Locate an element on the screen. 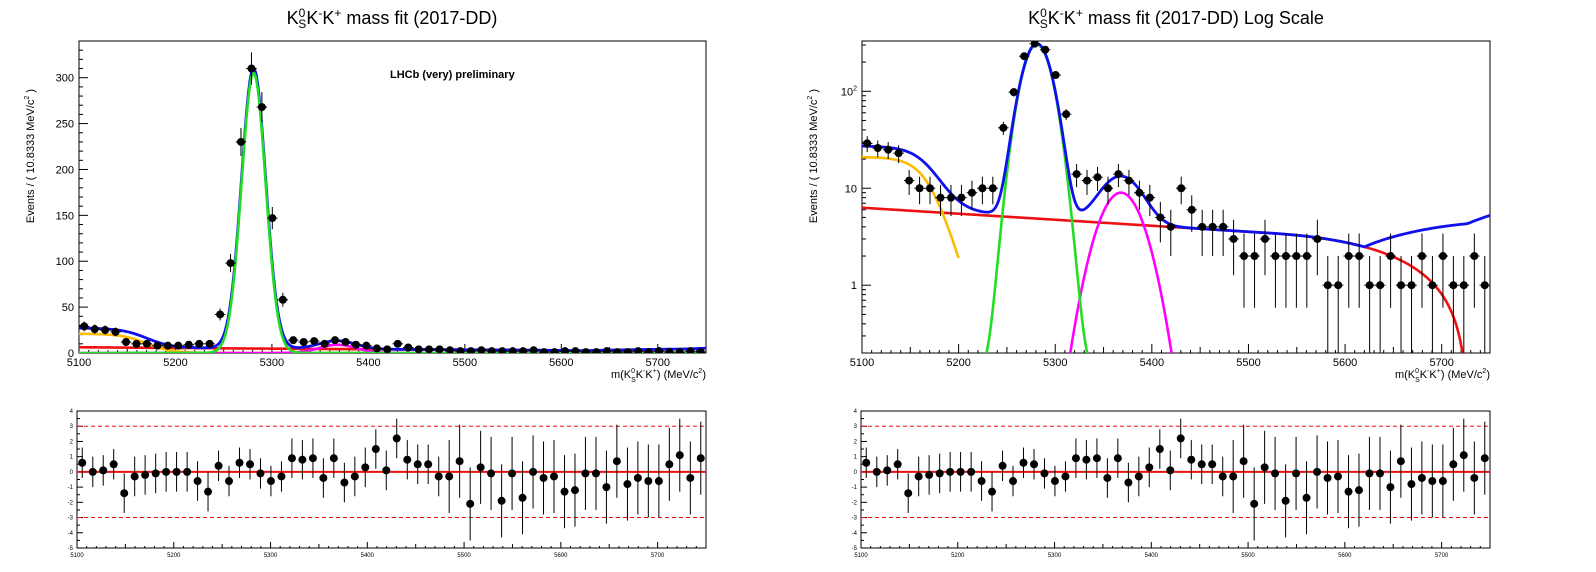  linear-x-tick-label: 5100 is located at coordinates (79, 363).